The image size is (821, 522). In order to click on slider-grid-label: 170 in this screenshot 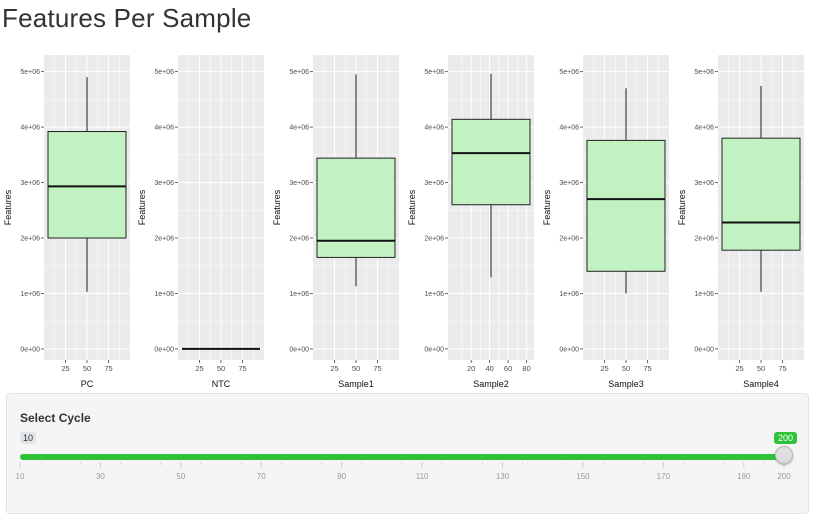, I will do `click(663, 476)`.